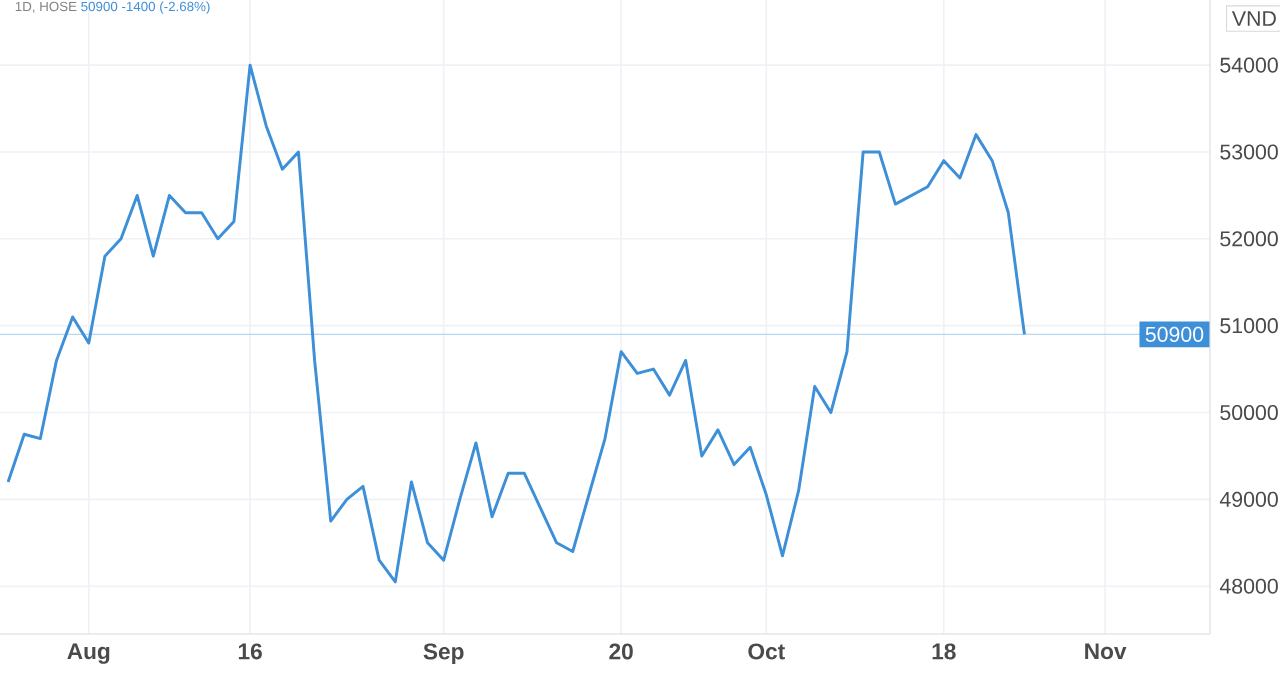 This screenshot has width=1280, height=678. What do you see at coordinates (1249, 65) in the screenshot?
I see `y-tick-label: 54000` at bounding box center [1249, 65].